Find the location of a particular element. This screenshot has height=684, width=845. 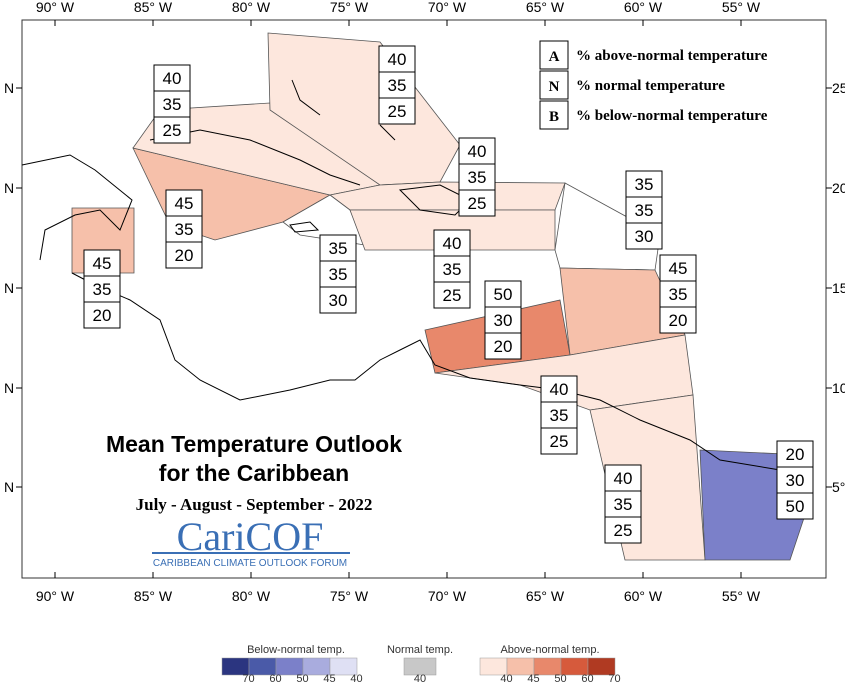

period: July - August - September - 2022 is located at coordinates (254, 504).